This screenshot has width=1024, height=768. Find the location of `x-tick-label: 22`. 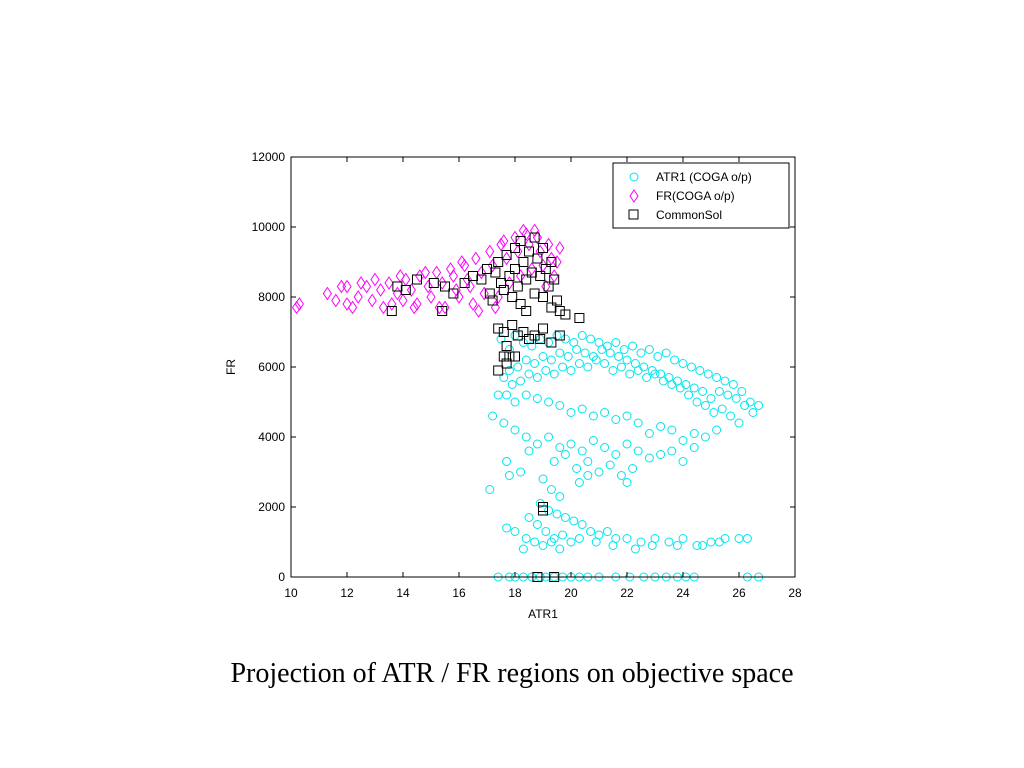

x-tick-label: 22 is located at coordinates (627, 593).